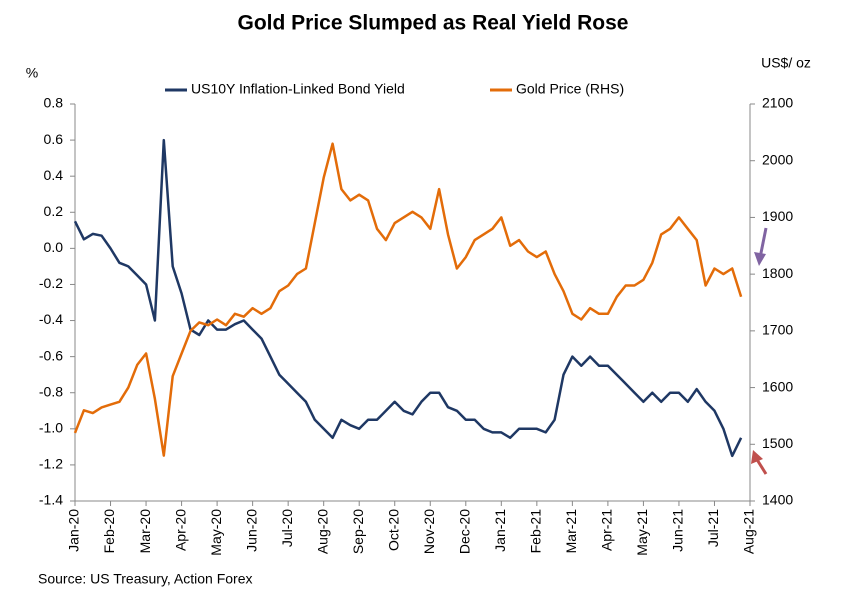 The width and height of the screenshot is (850, 601). Describe the element at coordinates (777, 443) in the screenshot. I see `y2-tick-label: 1500` at that location.